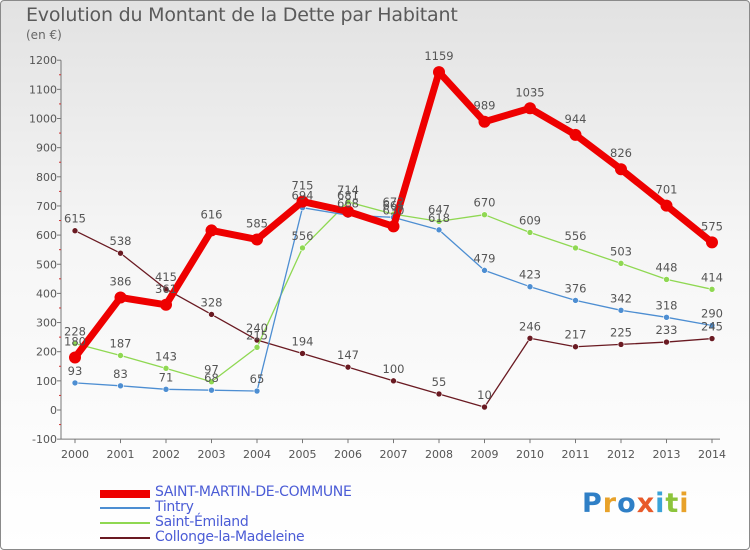  Describe the element at coordinates (621, 153) in the screenshot. I see `data-label: 826` at that location.